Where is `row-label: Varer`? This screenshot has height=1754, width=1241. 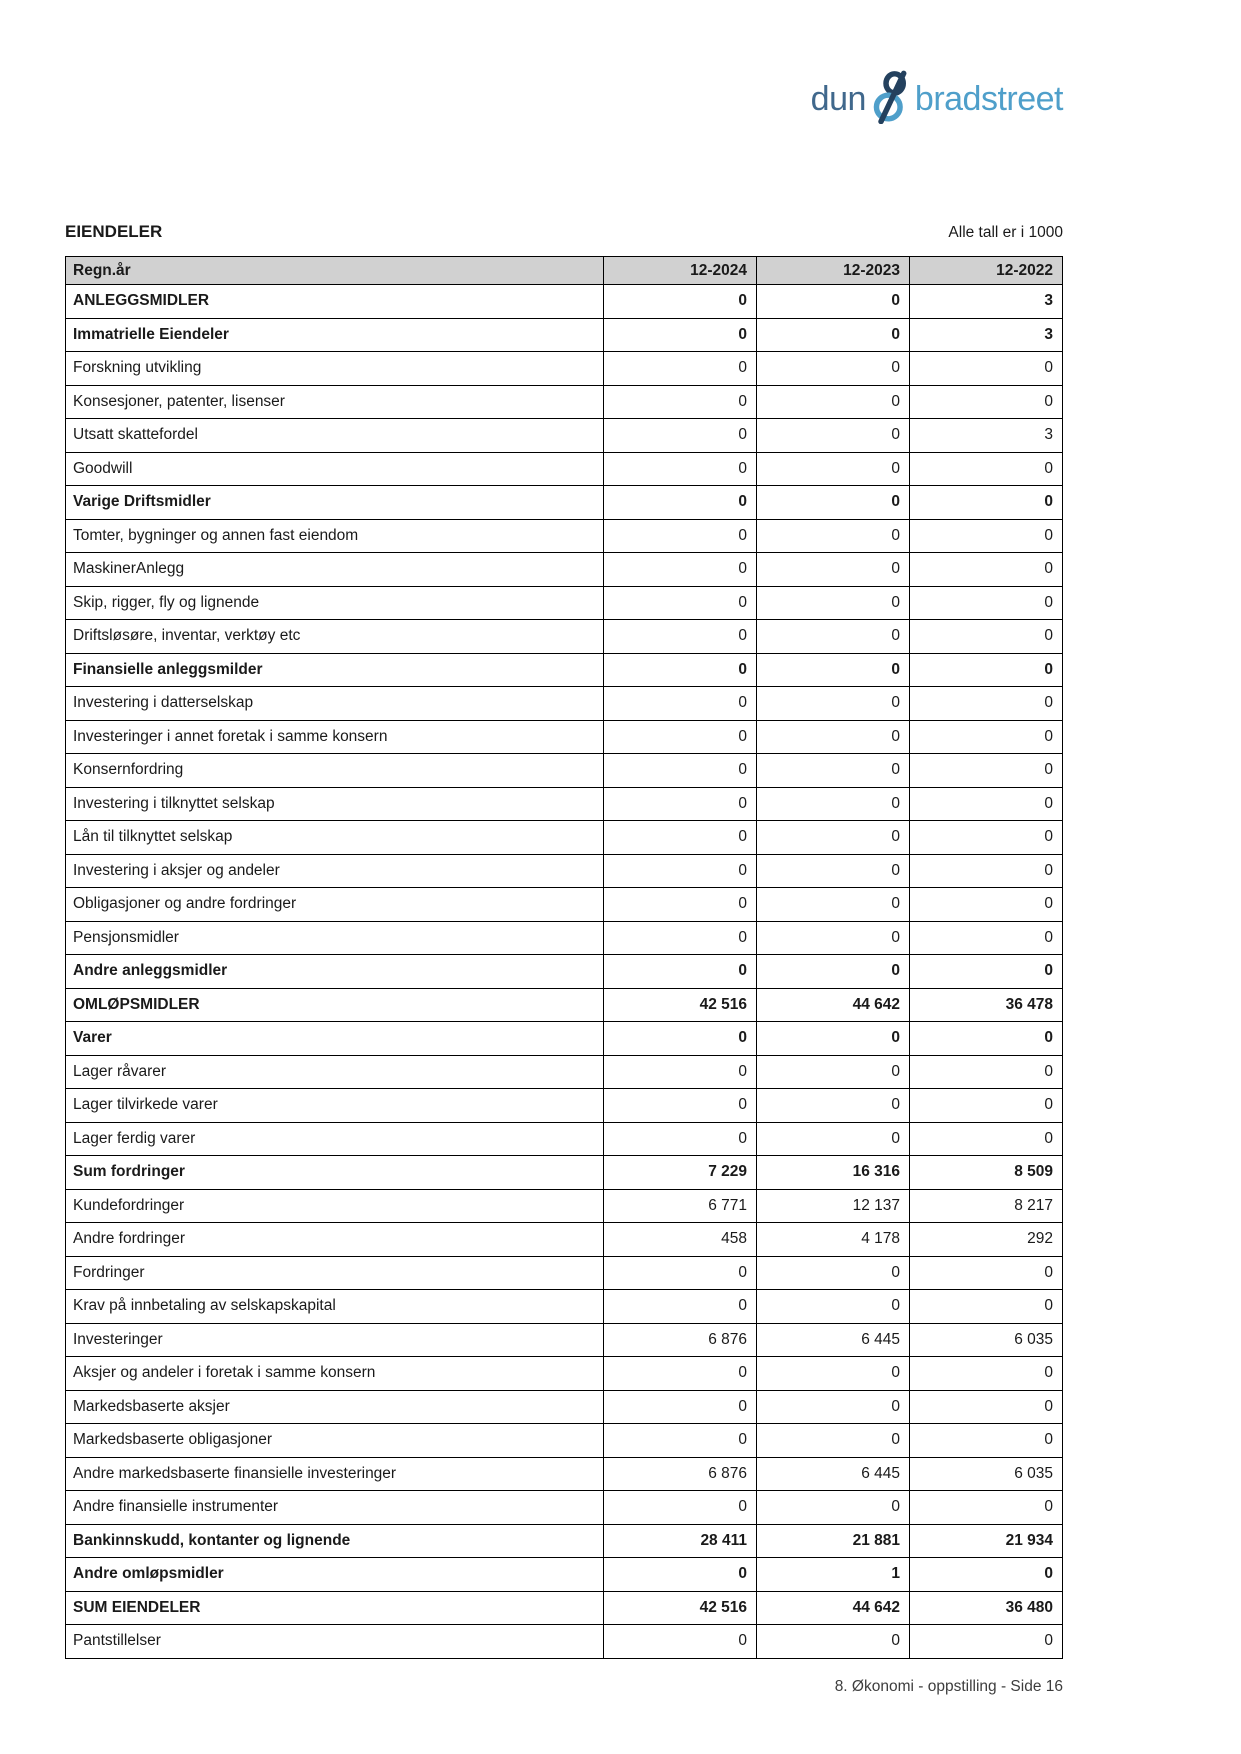 row-label: Varer is located at coordinates (334, 1038).